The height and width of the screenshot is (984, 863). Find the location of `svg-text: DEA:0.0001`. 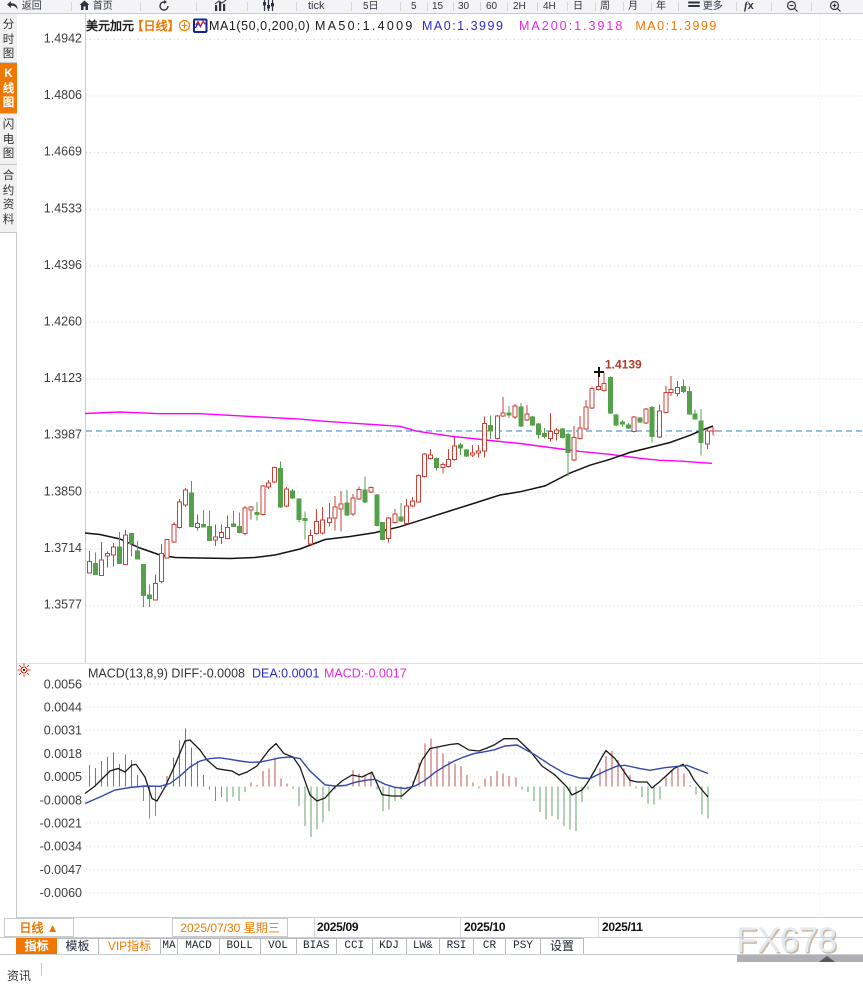

svg-text: DEA:0.0001 is located at coordinates (285, 674).